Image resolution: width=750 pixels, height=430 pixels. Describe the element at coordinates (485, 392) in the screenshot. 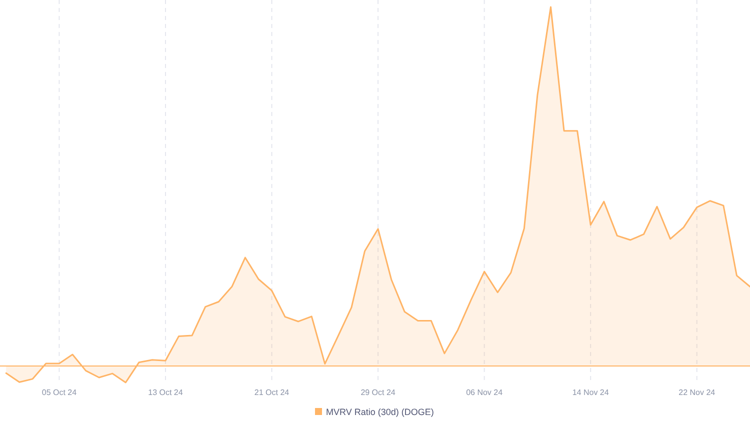

I see `x-tick-label: 06 Nov 24` at that location.